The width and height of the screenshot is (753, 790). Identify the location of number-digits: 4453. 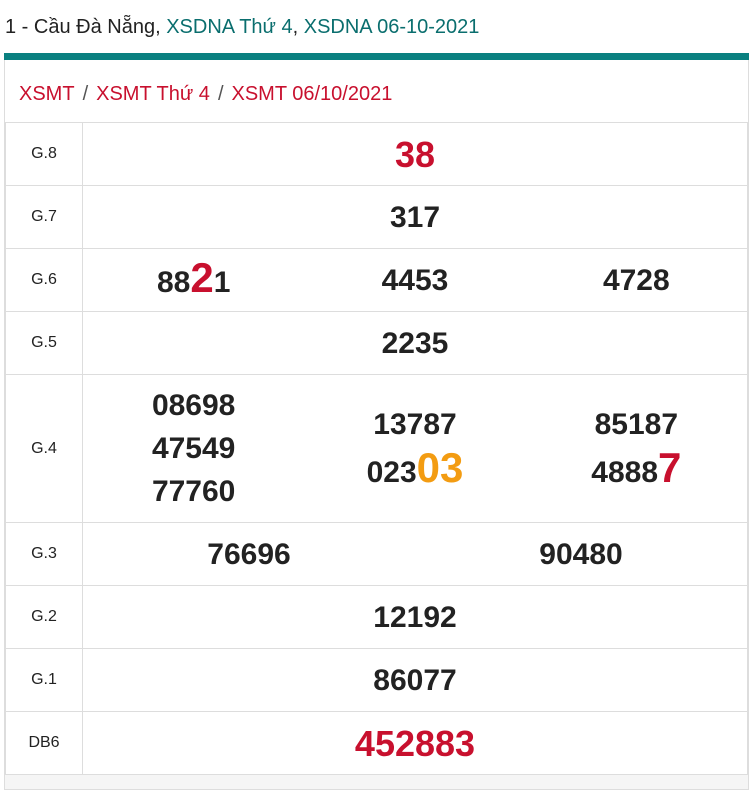
(415, 280).